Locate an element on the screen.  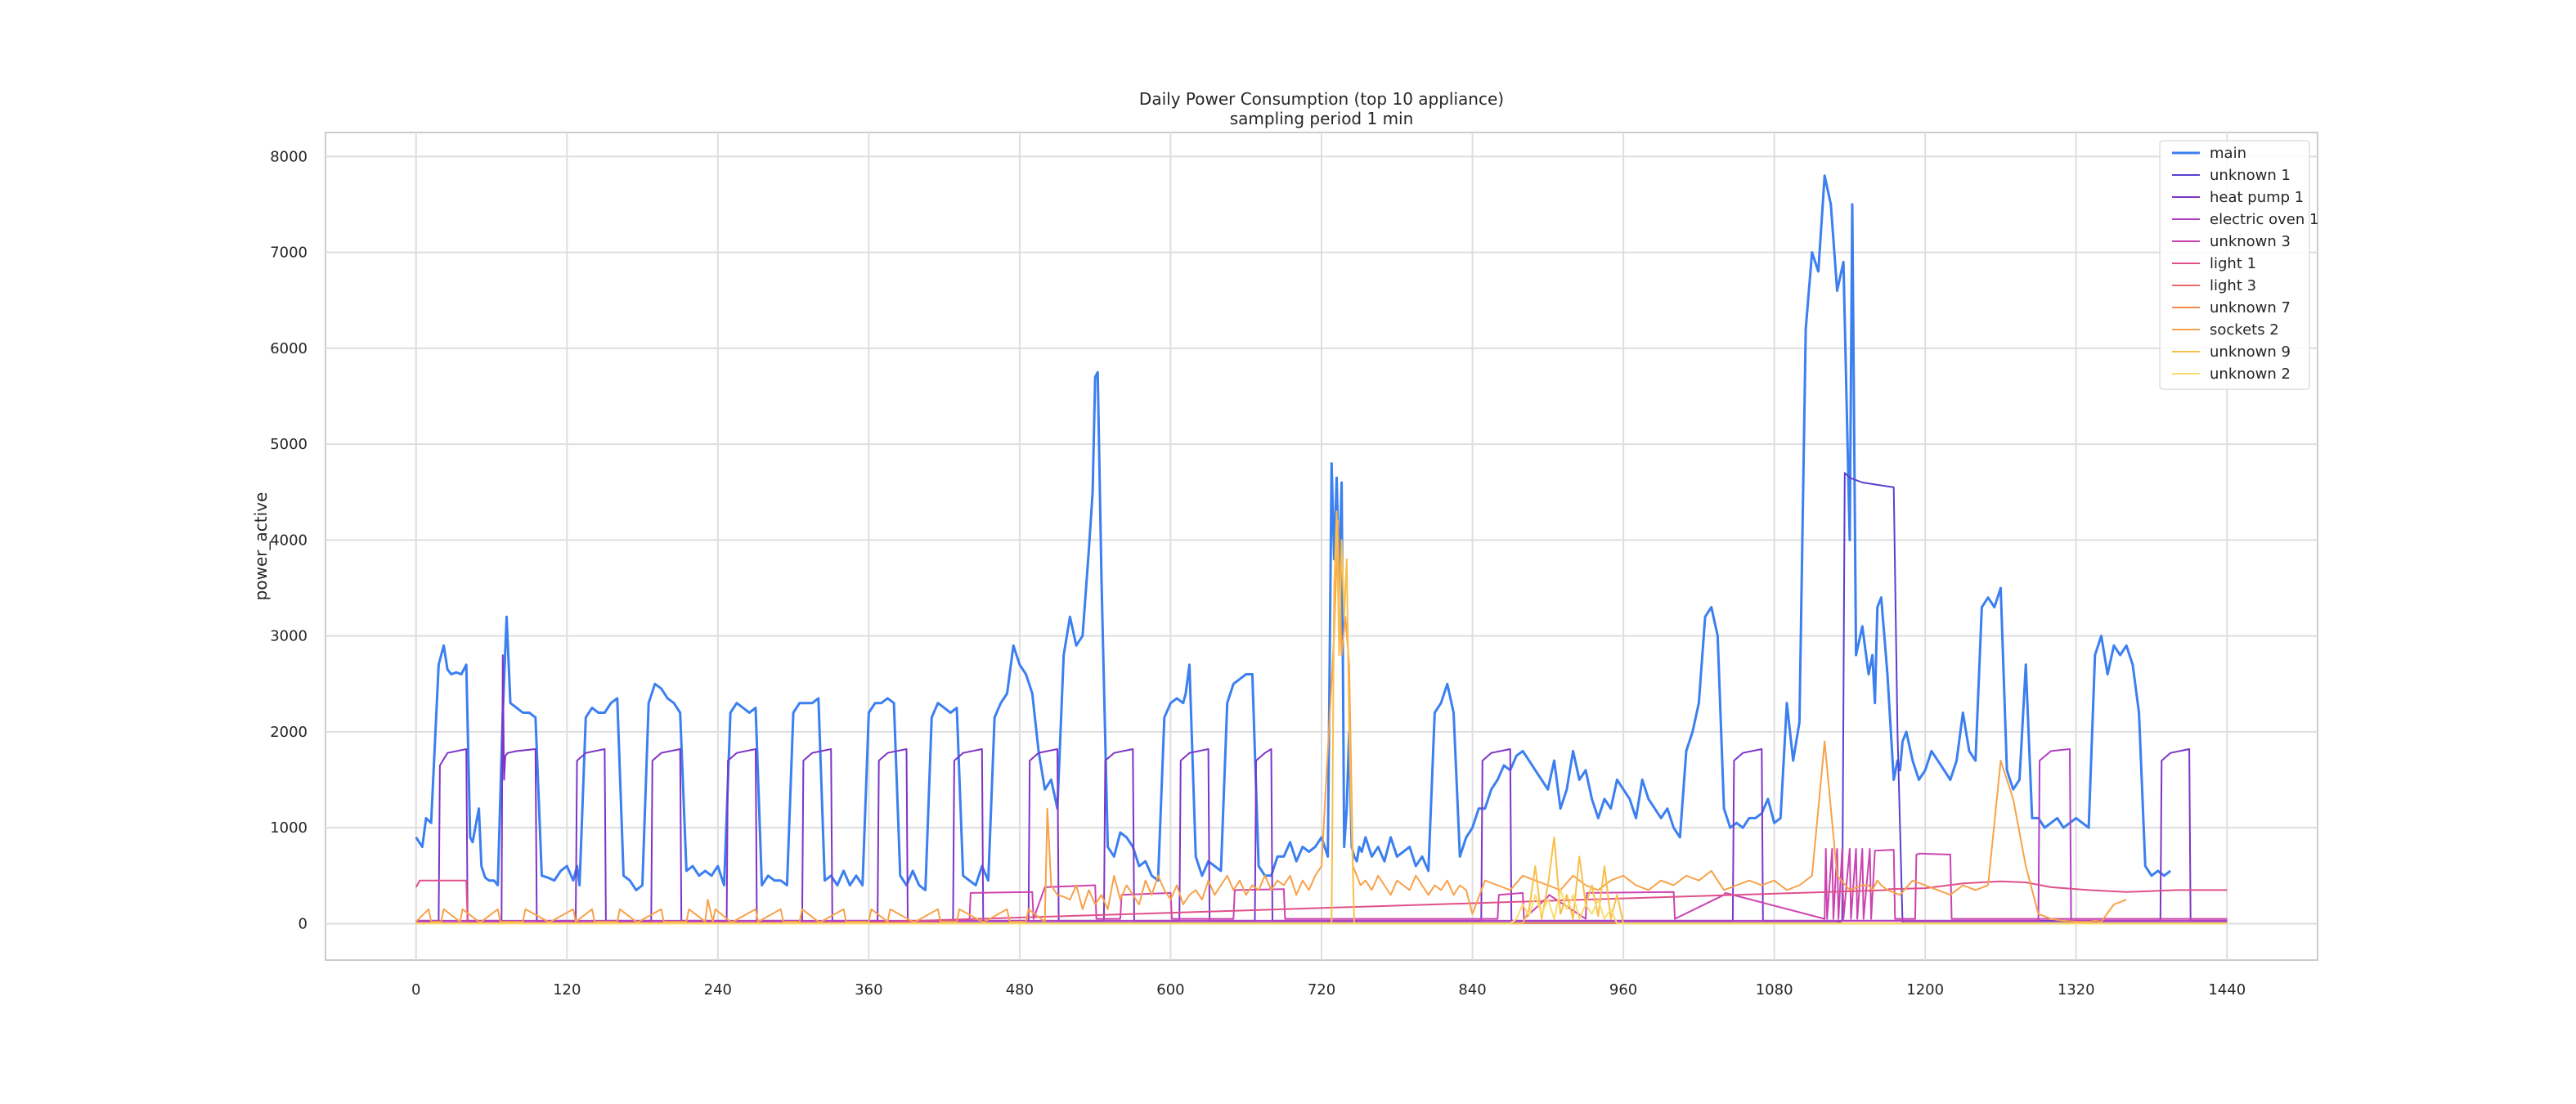
legend-label: light 1 is located at coordinates (2233, 264).